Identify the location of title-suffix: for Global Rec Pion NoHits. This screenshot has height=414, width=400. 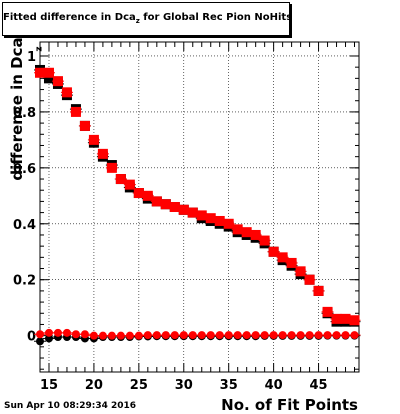
(216, 17).